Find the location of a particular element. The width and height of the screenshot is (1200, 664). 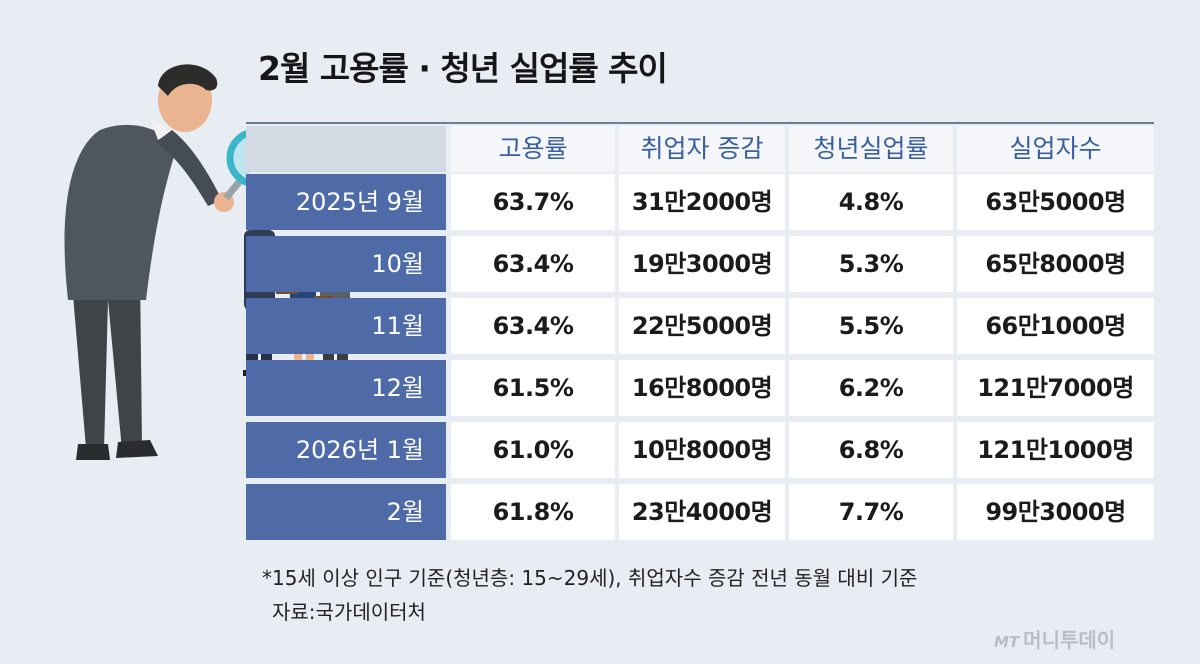

table-row: 2025년 9월 63.7% 31만2000명 4.8% 63만5000명 is located at coordinates (700, 202).